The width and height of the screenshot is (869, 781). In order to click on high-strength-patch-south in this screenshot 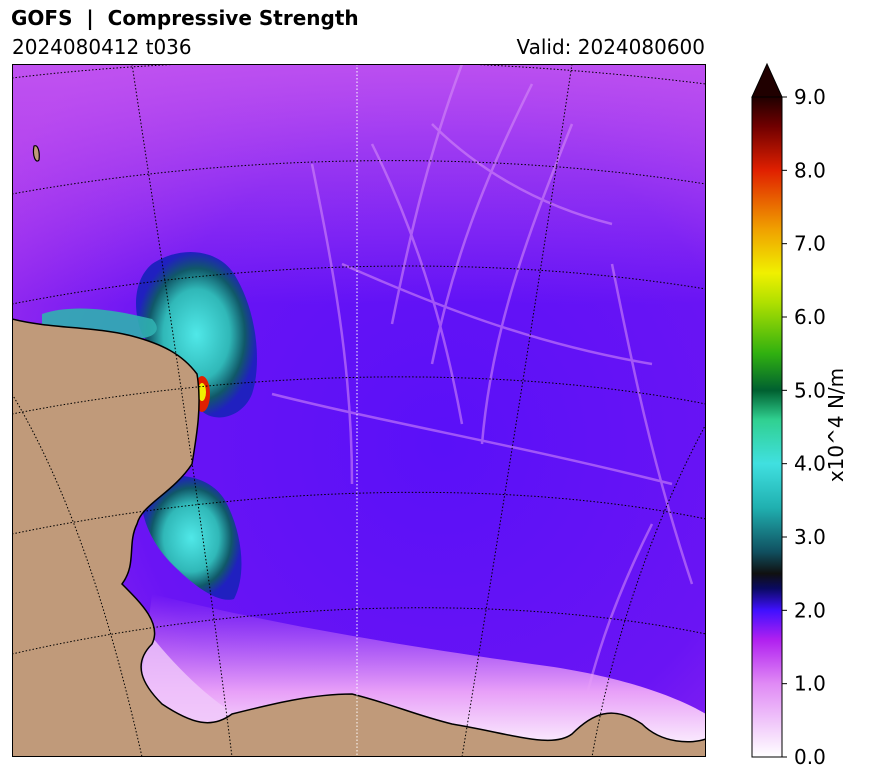, I will do `click(191, 537)`.